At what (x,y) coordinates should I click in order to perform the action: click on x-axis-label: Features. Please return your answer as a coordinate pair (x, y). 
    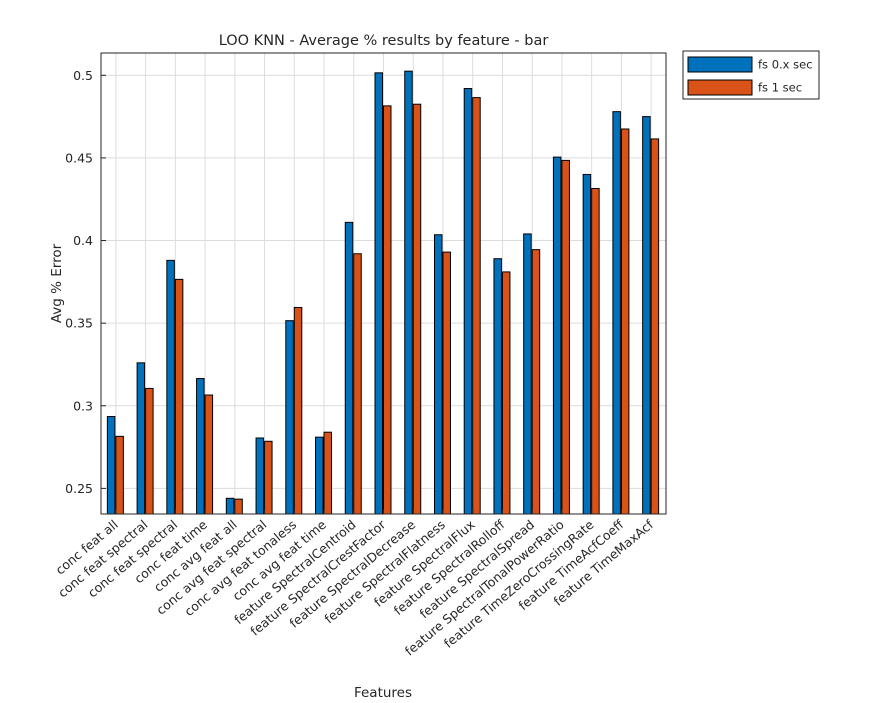
    Looking at the image, I should click on (383, 693).